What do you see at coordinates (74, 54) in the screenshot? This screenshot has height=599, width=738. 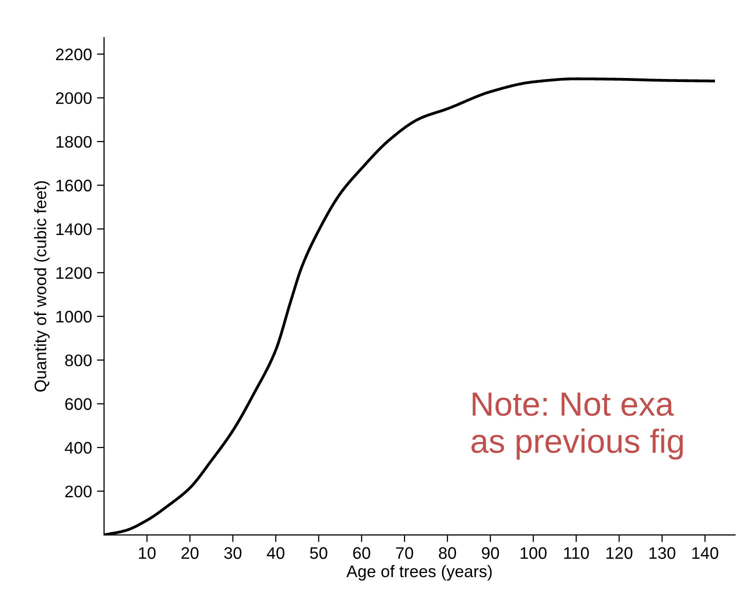 I see `y-tick-label: 2200` at bounding box center [74, 54].